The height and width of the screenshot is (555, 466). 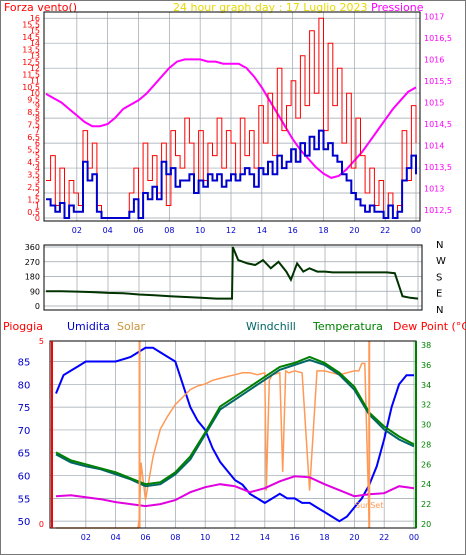 I want to click on wind-axis-tick-label: 7, so click(x=37, y=131).